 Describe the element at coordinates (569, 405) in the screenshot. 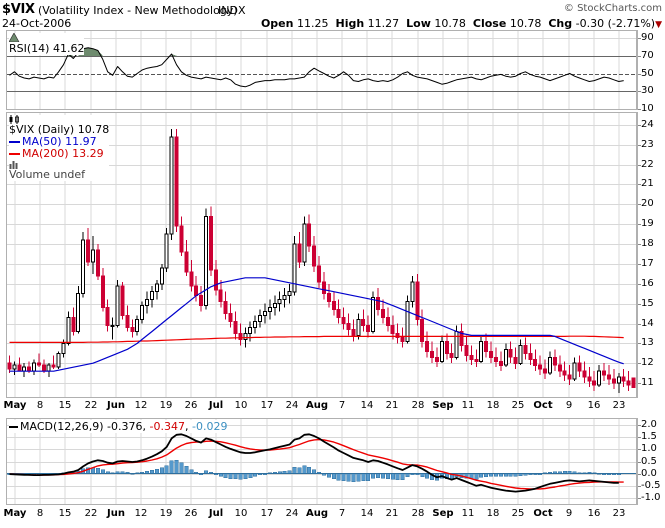

I see `date-axis-day-label: 9` at that location.